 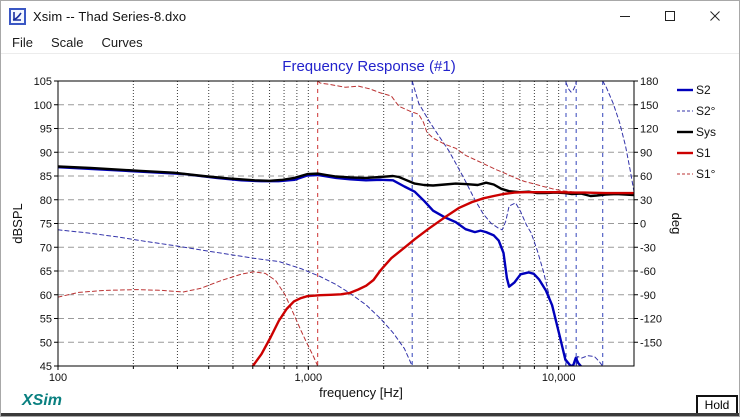 I want to click on hold-button: Hold, so click(x=717, y=405).